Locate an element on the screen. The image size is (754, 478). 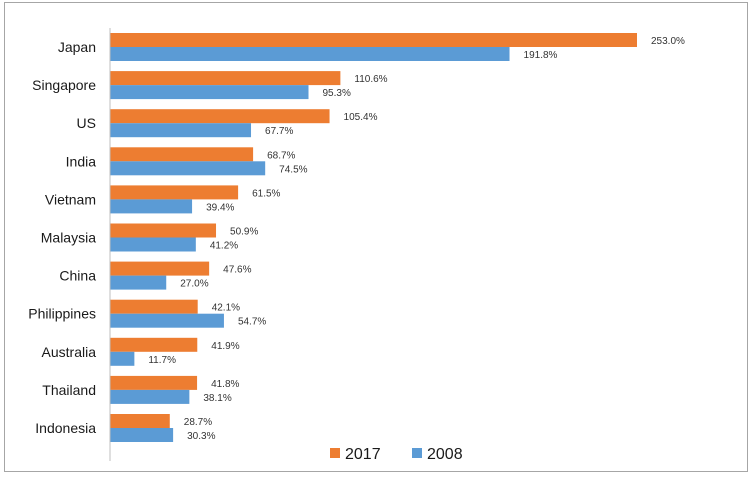
category-label-australia: Australia is located at coordinates (69, 352).